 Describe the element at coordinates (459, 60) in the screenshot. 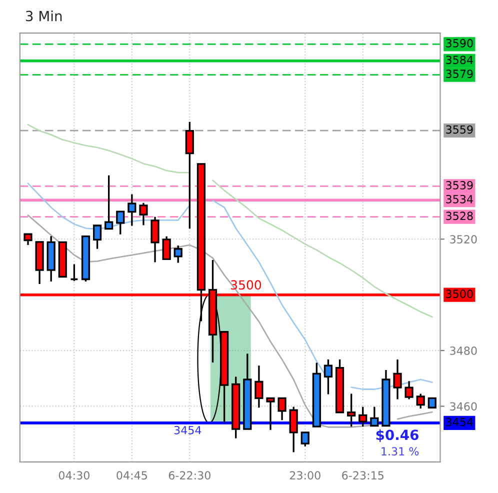

I see `ref-line-label: 3584` at that location.